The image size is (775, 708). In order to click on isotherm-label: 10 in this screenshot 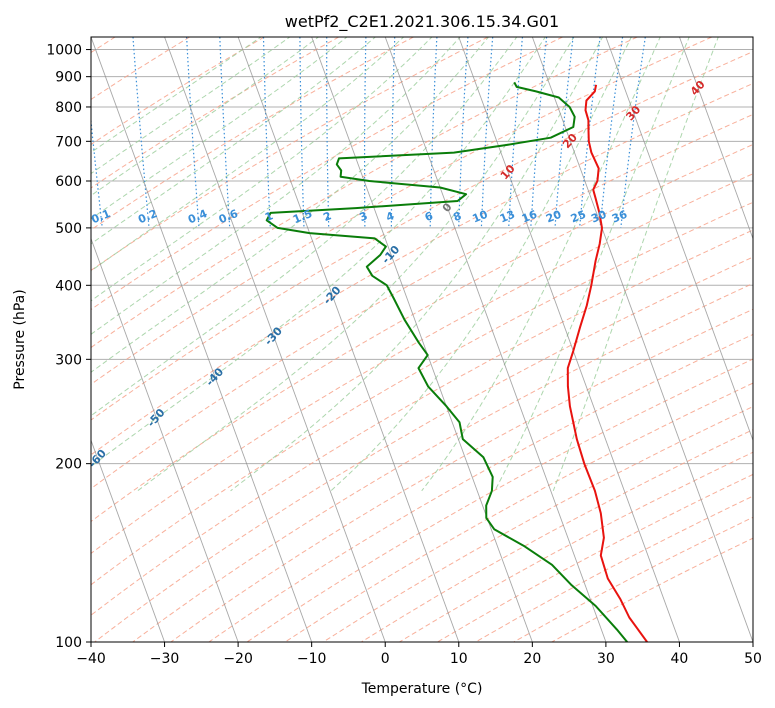, I will do `click(508, 172)`.